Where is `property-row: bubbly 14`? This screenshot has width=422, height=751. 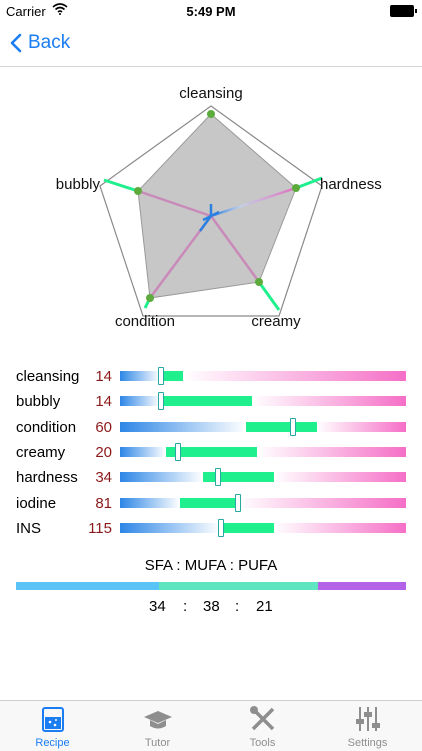 property-row: bubbly 14 is located at coordinates (211, 401).